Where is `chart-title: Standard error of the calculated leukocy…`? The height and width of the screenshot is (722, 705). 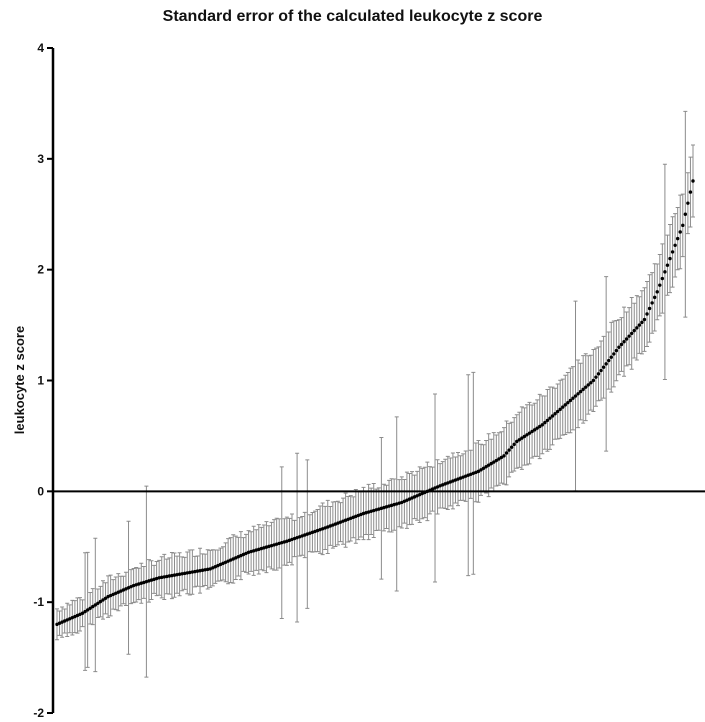
chart-title: Standard error of the calculated leukocy… is located at coordinates (352, 16).